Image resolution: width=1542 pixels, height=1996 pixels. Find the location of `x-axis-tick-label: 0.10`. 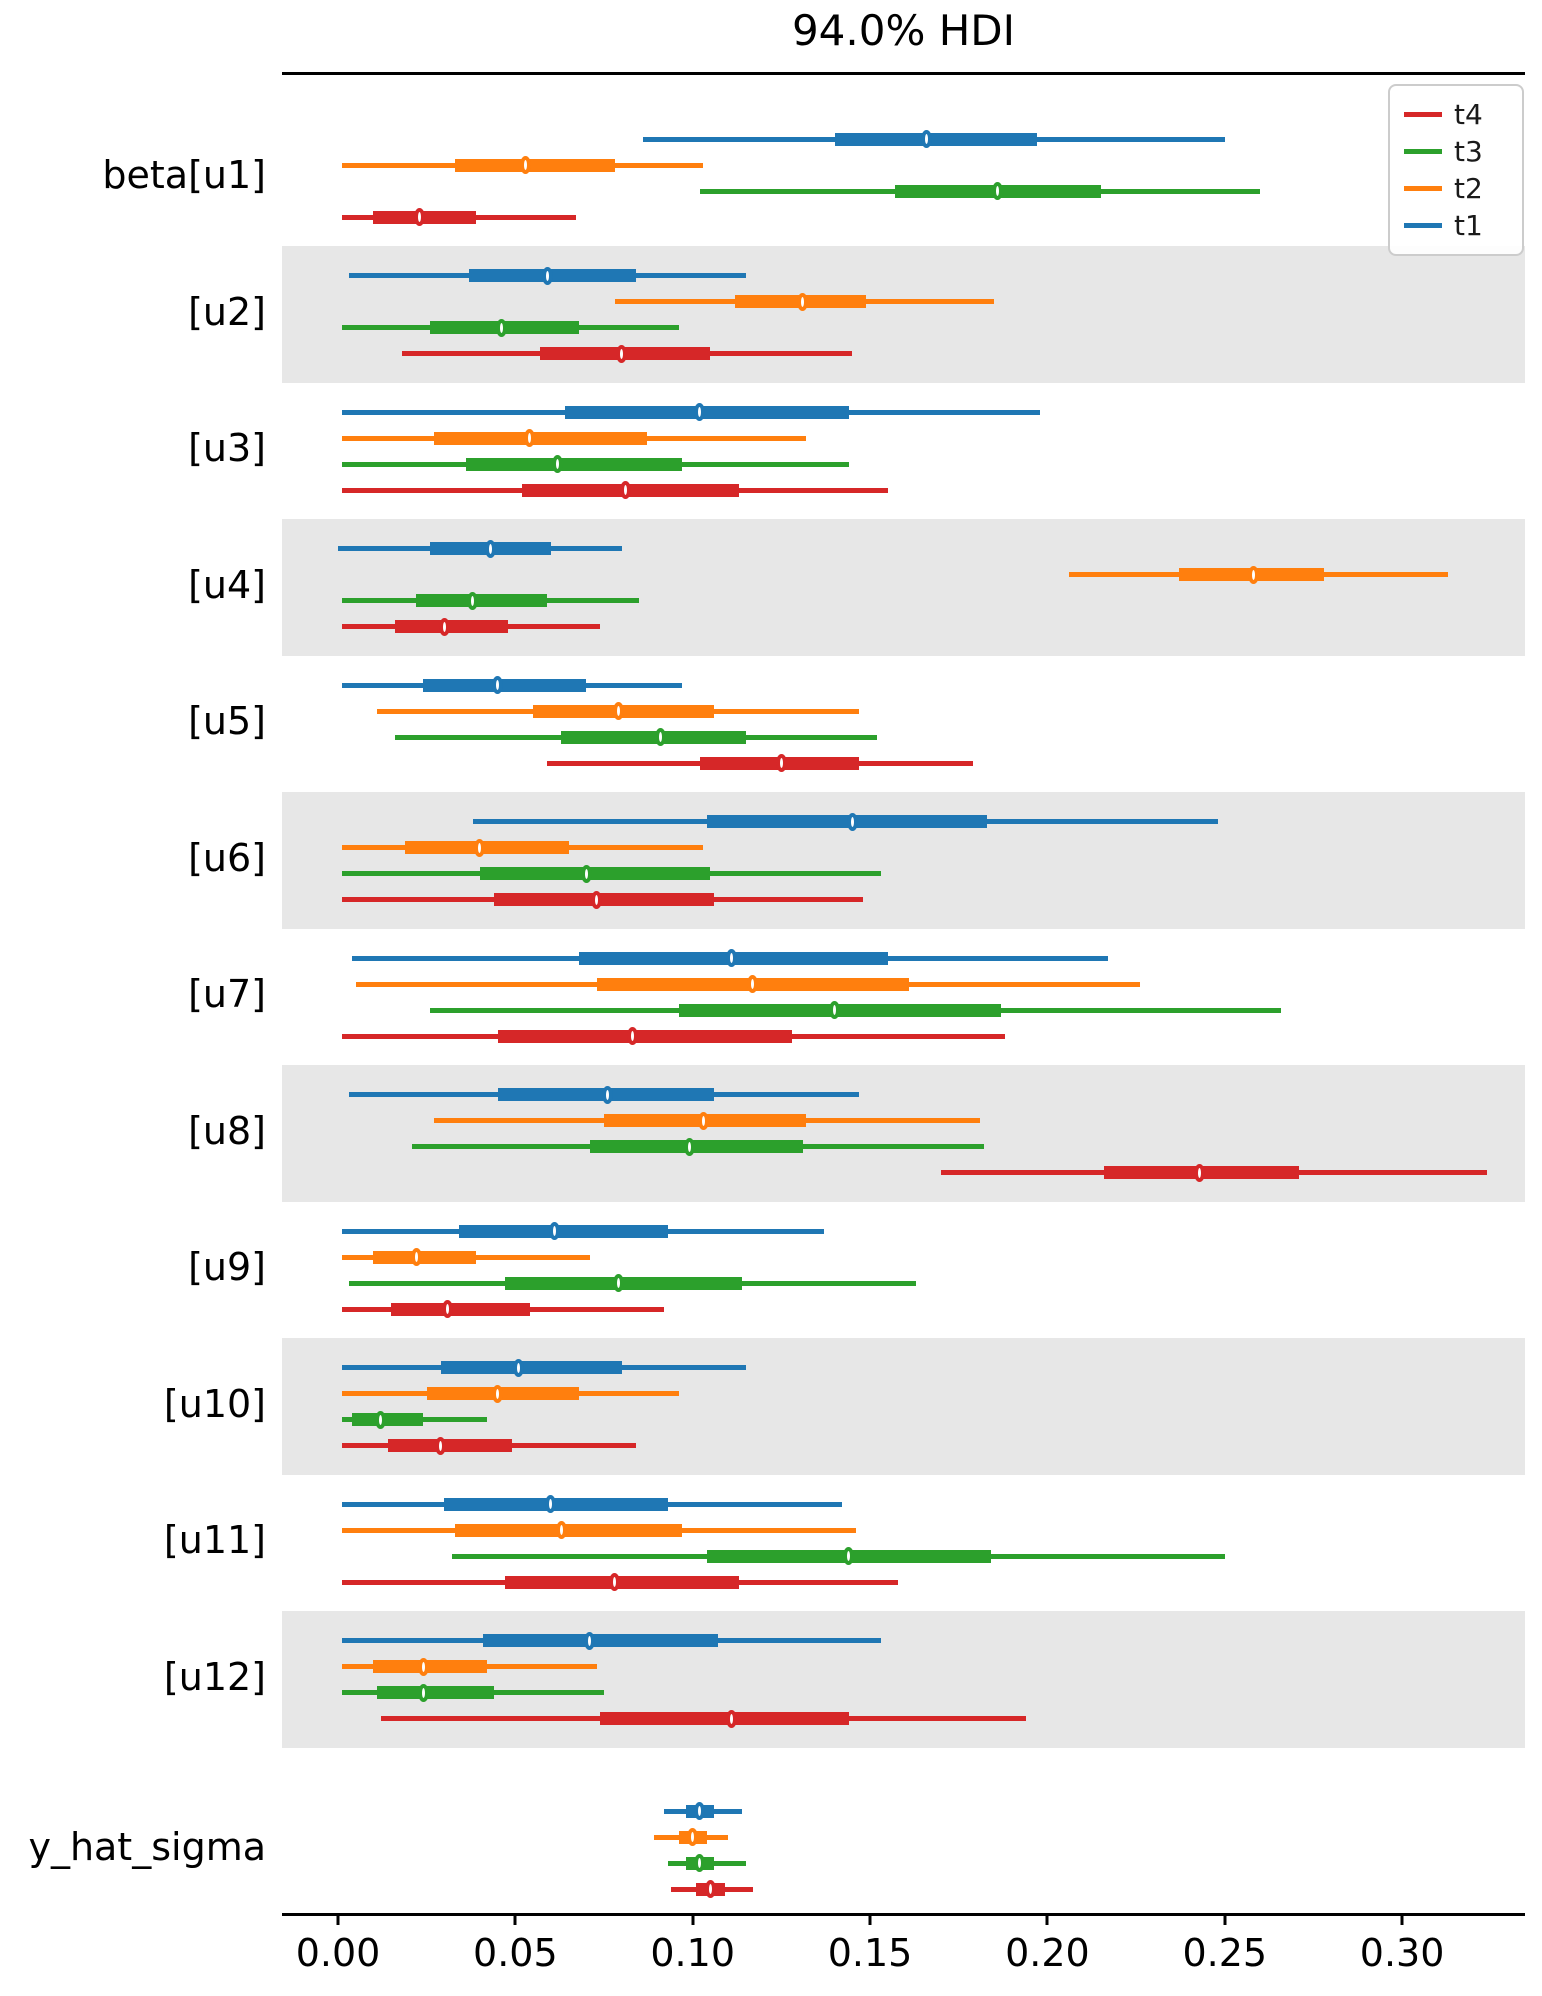

x-axis-tick-label: 0.10 is located at coordinates (692, 1953).